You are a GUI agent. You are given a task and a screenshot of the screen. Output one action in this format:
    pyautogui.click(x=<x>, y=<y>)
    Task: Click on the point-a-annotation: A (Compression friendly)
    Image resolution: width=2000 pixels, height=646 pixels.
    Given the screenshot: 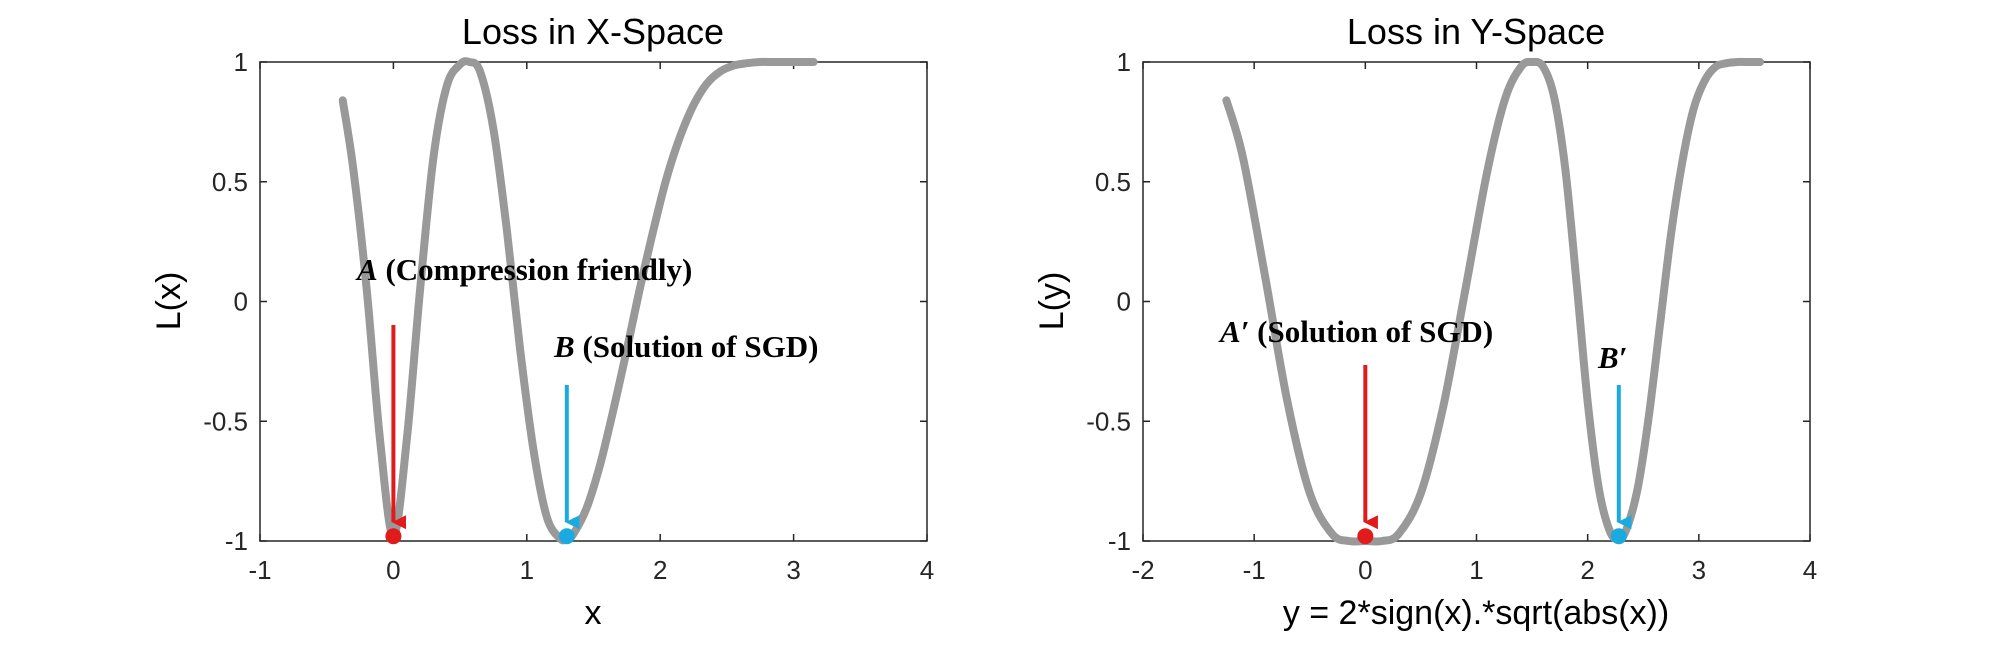 What is the action you would take?
    pyautogui.click(x=523, y=269)
    